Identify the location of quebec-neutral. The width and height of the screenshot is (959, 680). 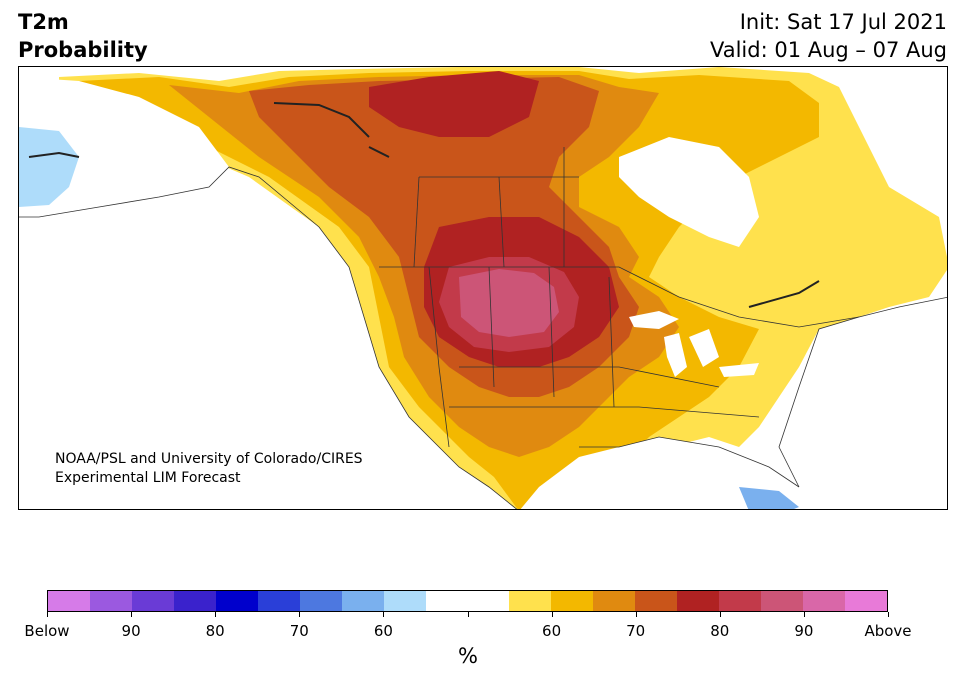
(689, 192).